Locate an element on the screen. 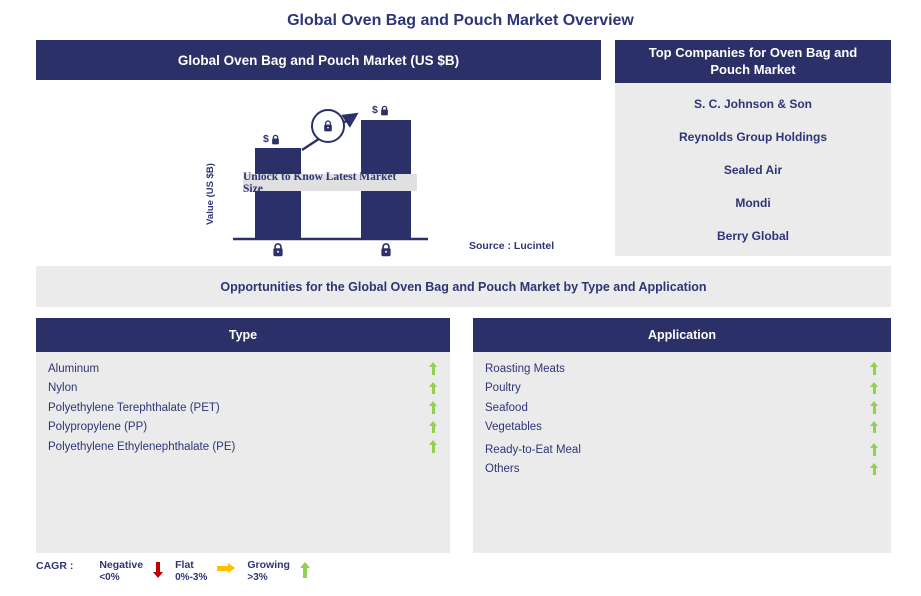 This screenshot has height=596, width=921. legend-entry-flat: Flat 0%-3% is located at coordinates (205, 572).